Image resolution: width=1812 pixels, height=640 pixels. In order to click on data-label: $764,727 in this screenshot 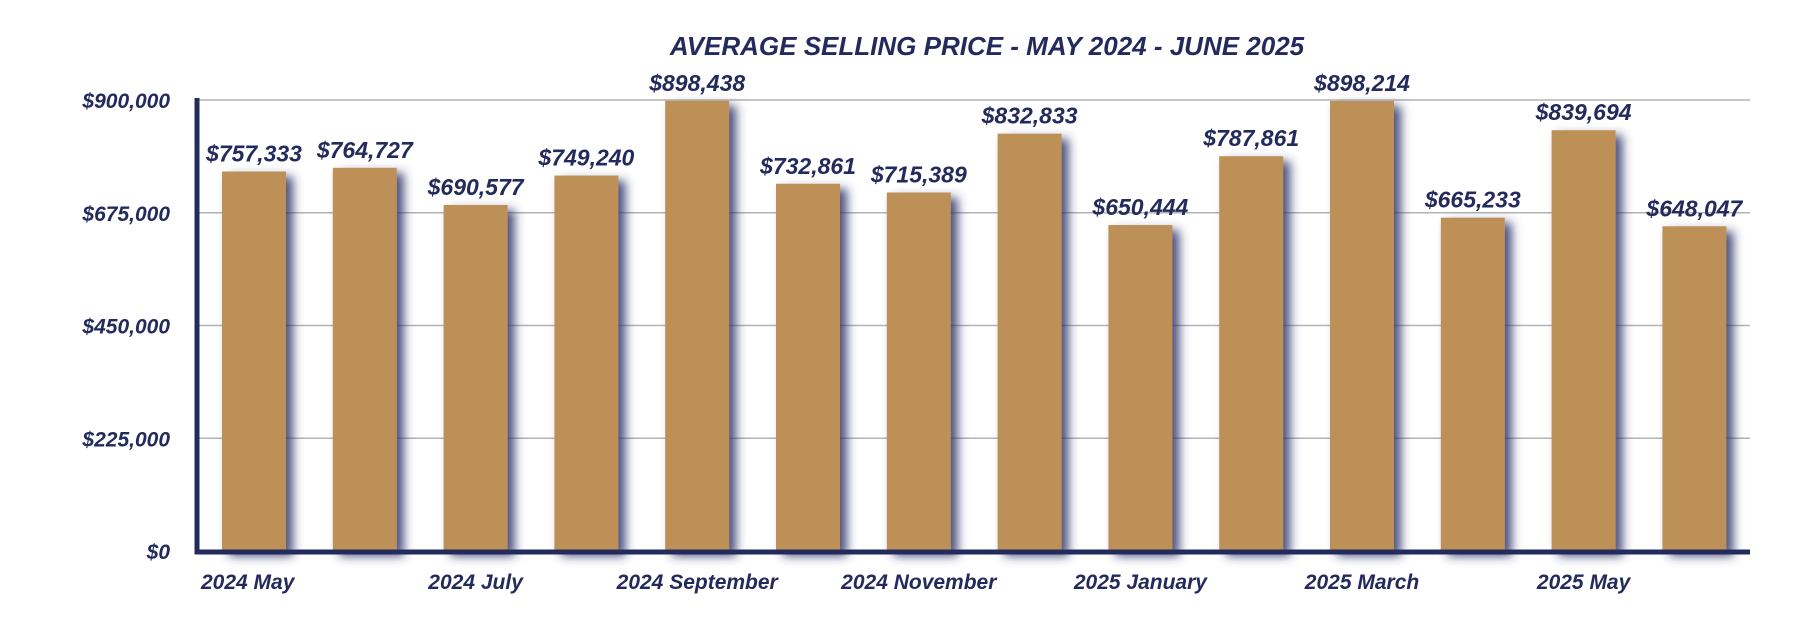, I will do `click(365, 150)`.